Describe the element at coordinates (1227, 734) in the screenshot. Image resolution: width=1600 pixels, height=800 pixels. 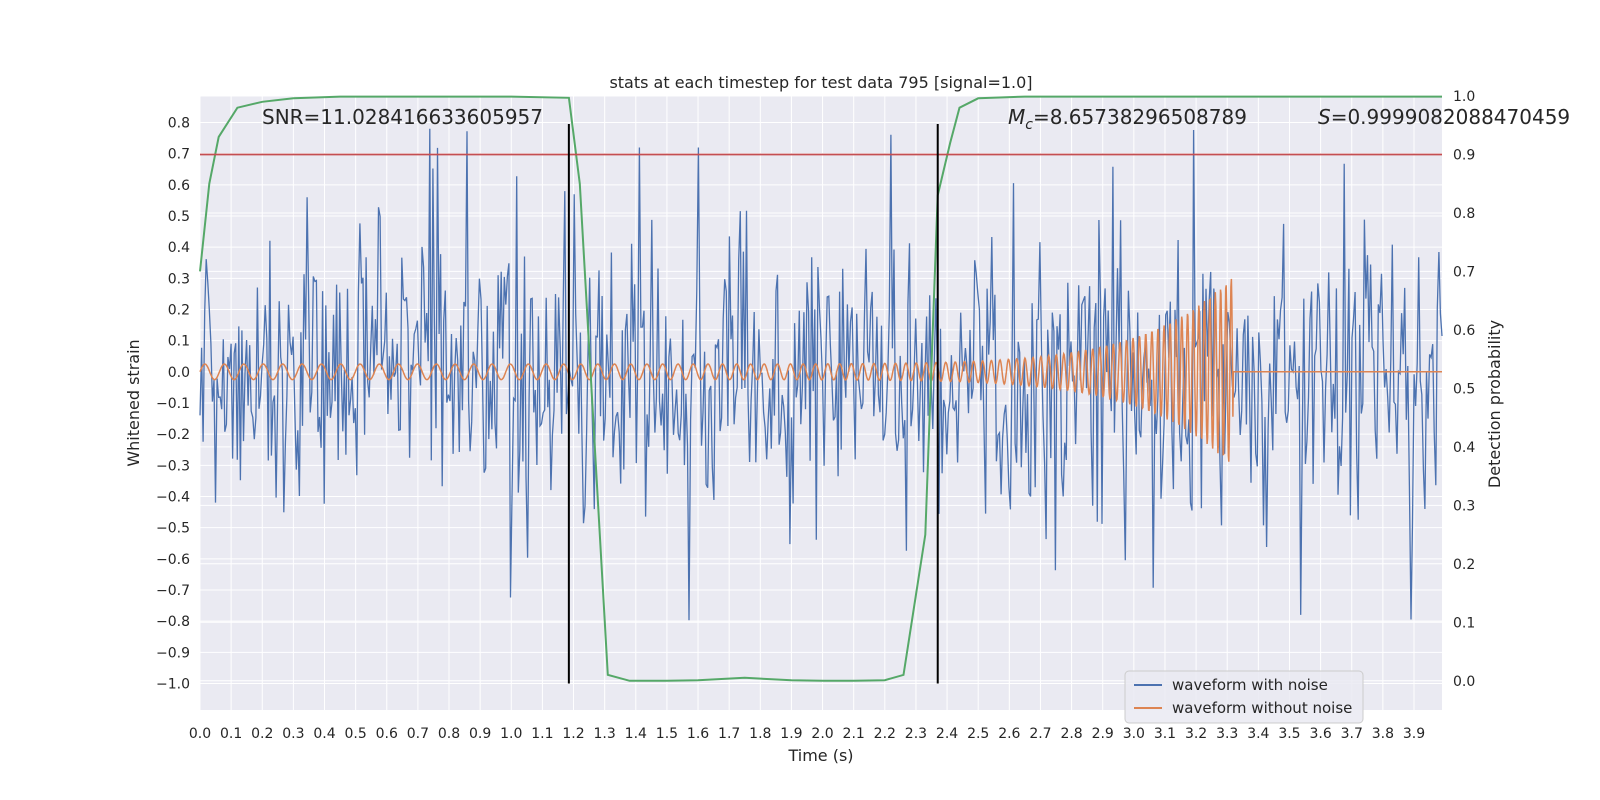
I see `x-tick-label: 3.3` at that location.